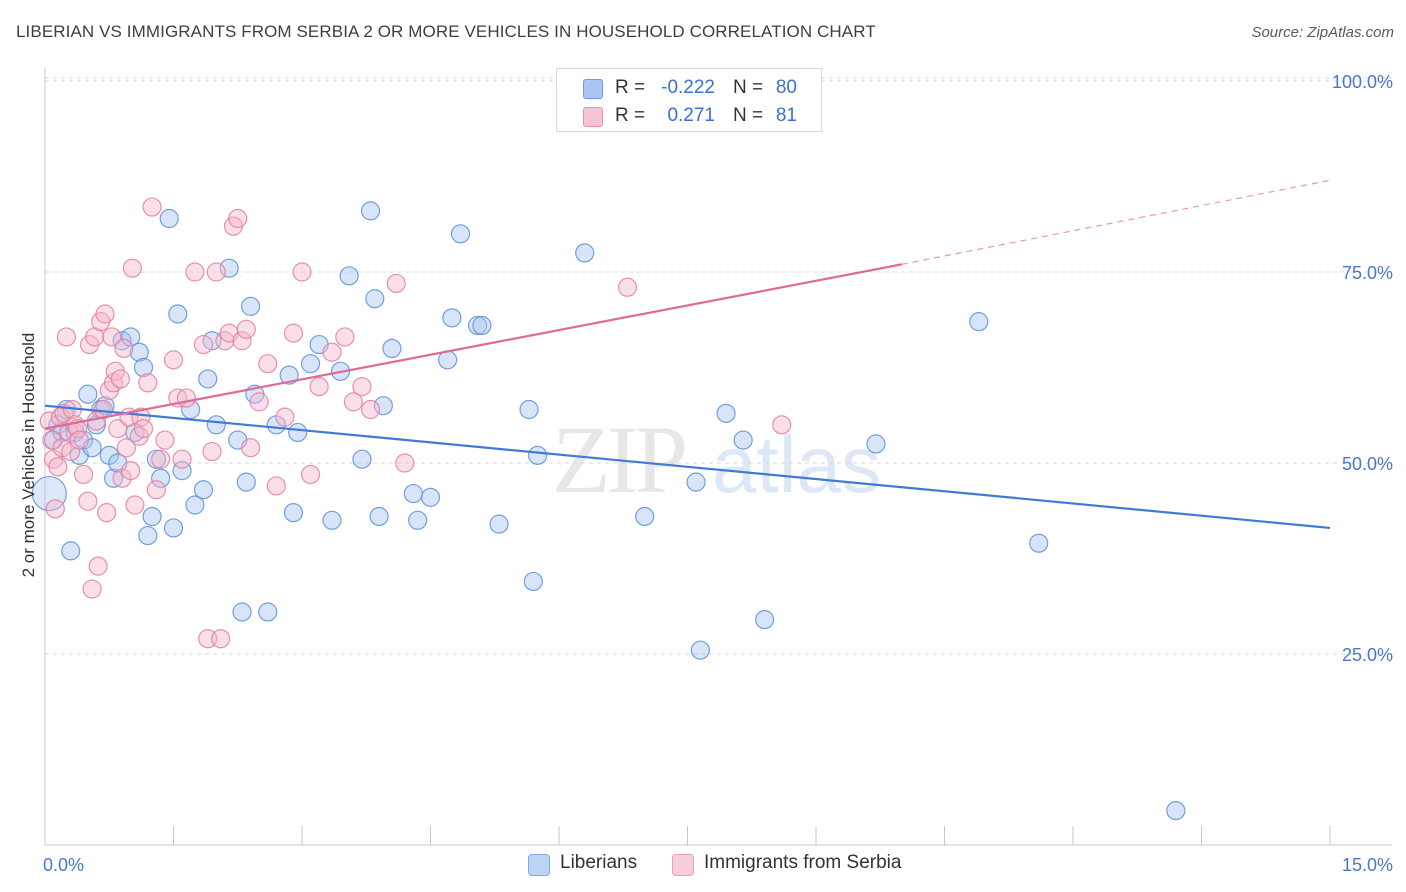 The width and height of the screenshot is (1406, 892). I want to click on source-label: Source: ZipAtlas.com, so click(1322, 32).